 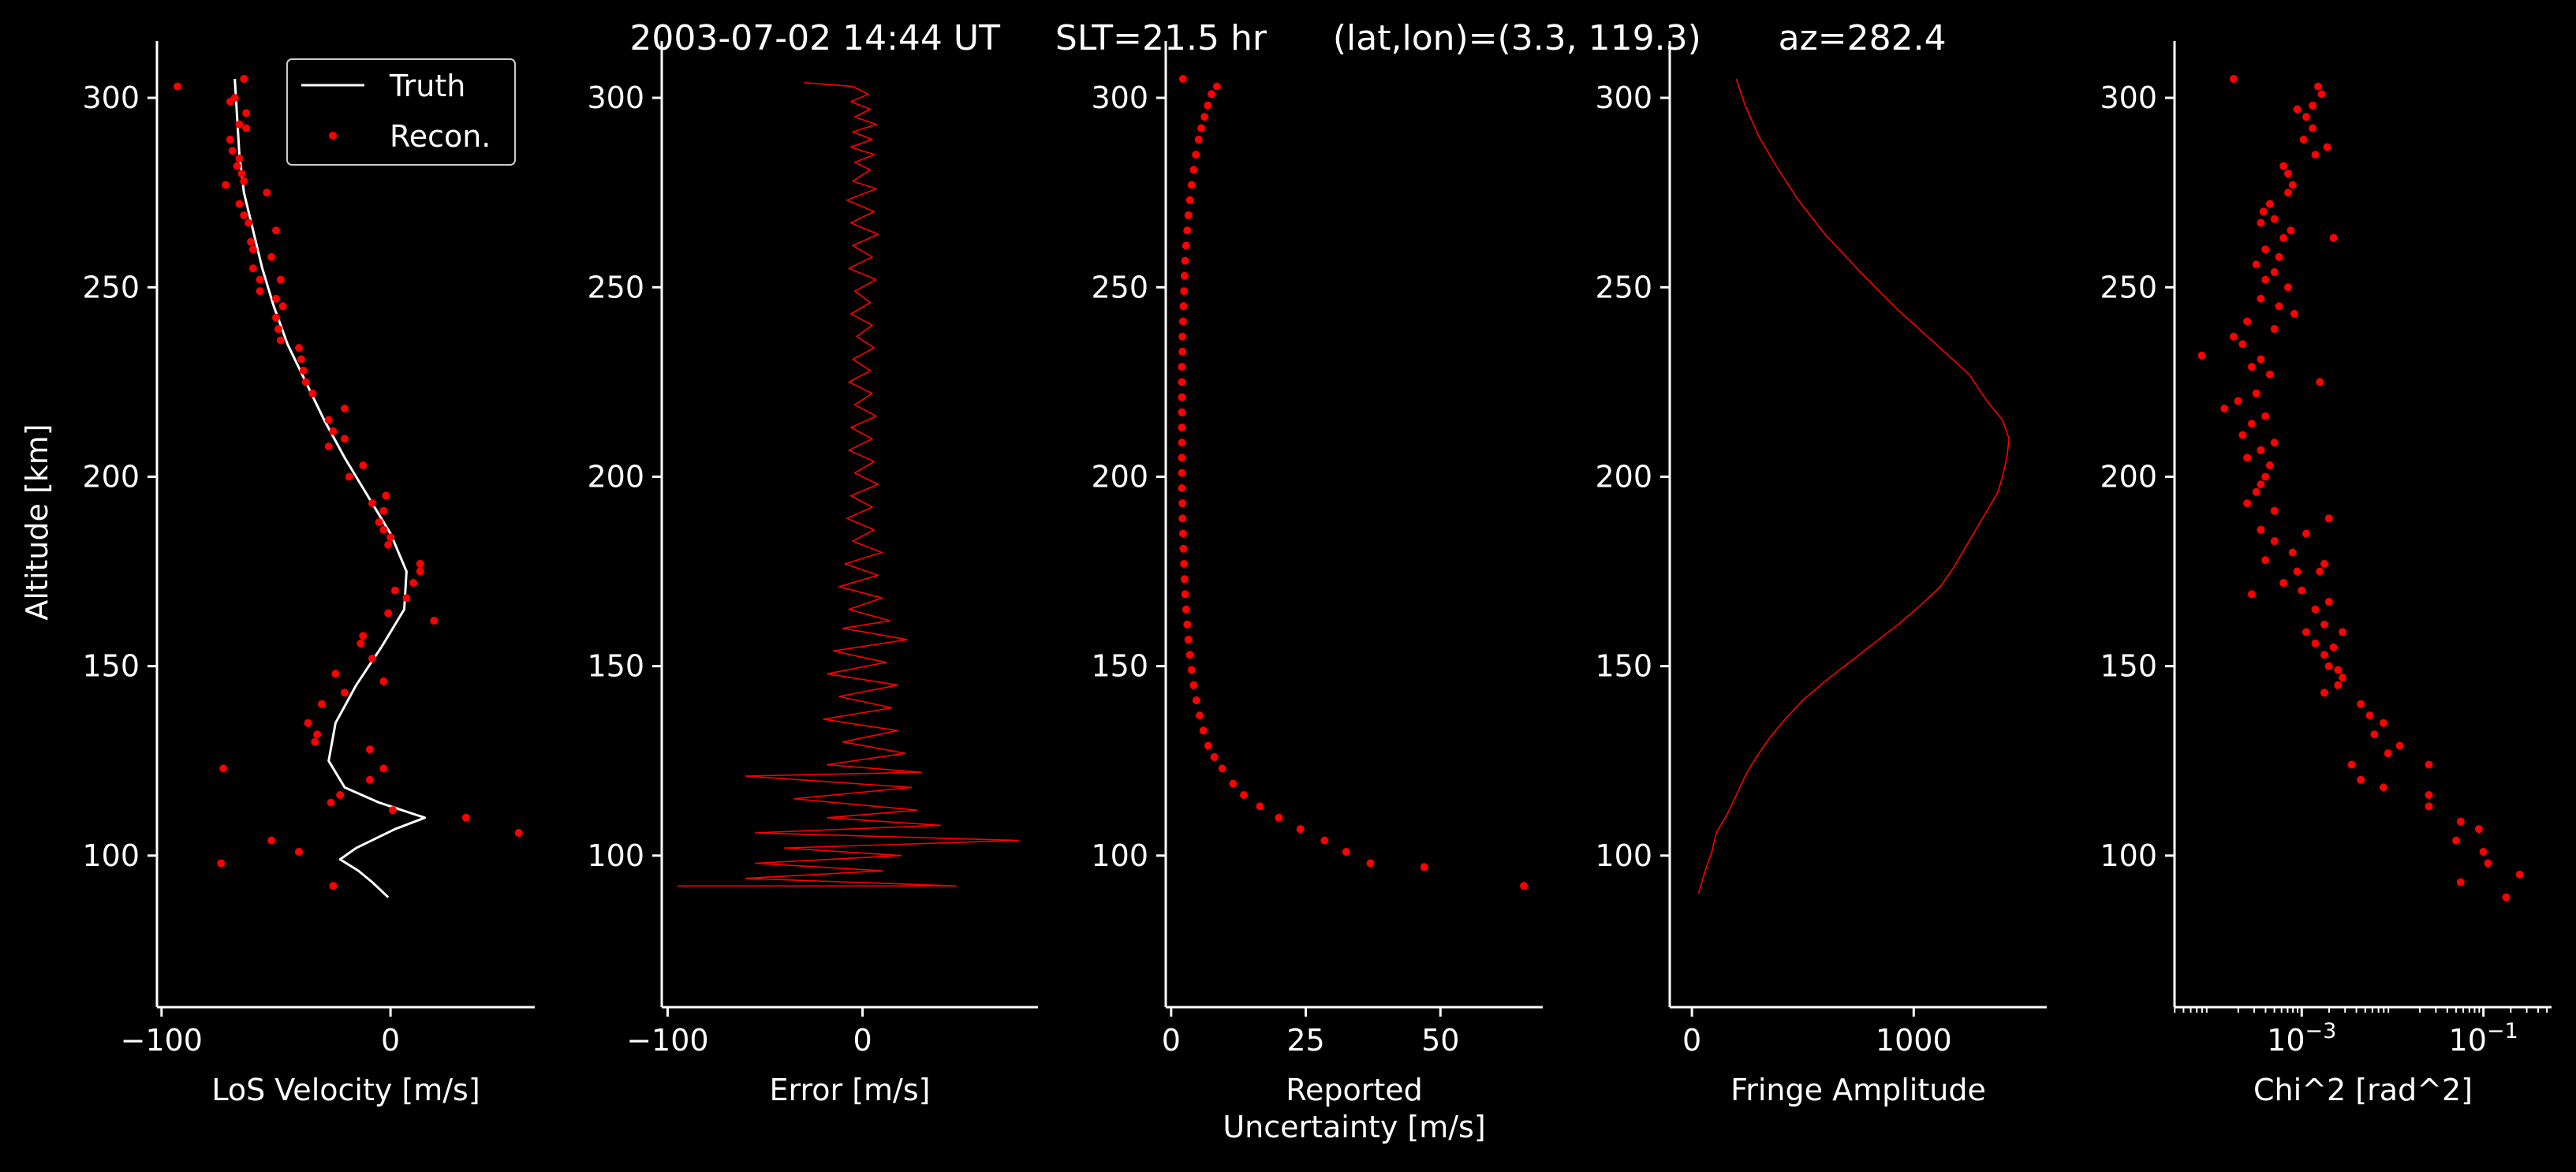 I want to click on legend-recon-swatch, so click(x=333, y=136).